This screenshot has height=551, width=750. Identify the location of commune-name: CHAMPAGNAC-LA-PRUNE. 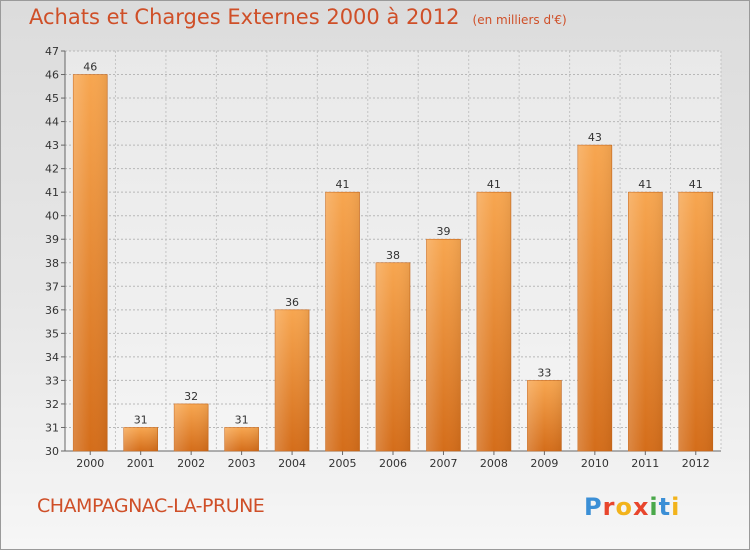
(151, 506).